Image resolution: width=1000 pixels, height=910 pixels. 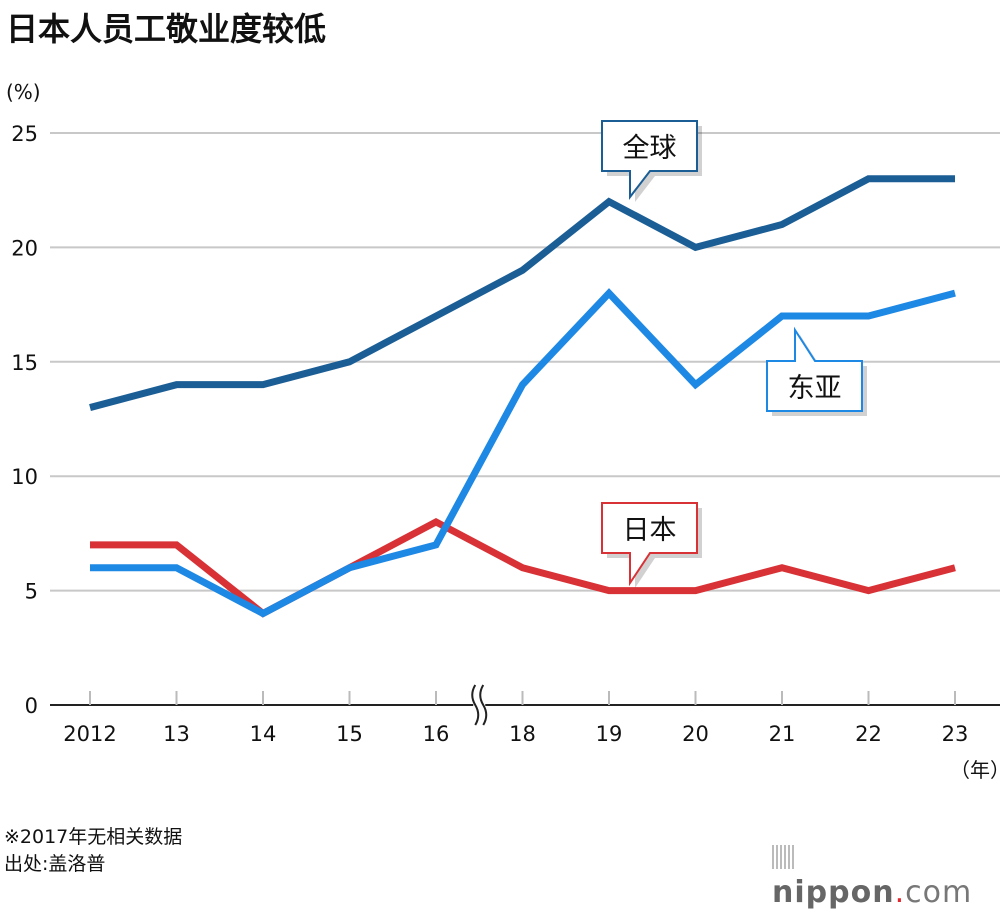 I want to click on x-tick-label: 16, so click(x=436, y=734).